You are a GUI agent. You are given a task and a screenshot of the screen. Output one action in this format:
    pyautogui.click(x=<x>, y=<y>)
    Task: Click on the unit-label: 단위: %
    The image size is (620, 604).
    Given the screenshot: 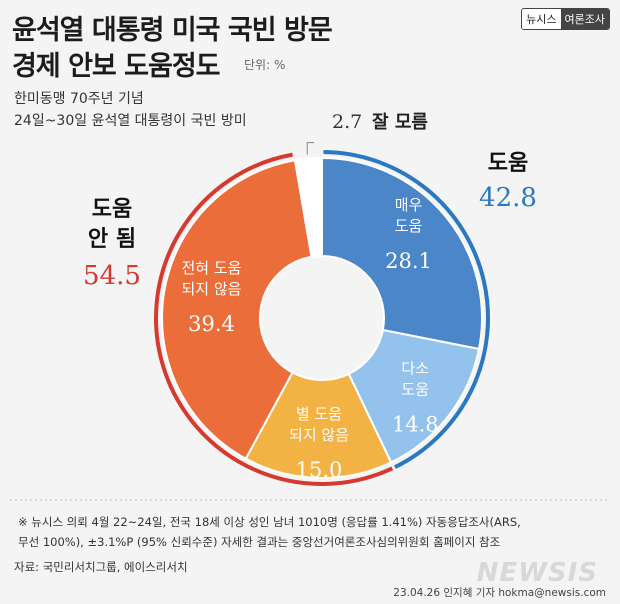 What is the action you would take?
    pyautogui.click(x=265, y=65)
    